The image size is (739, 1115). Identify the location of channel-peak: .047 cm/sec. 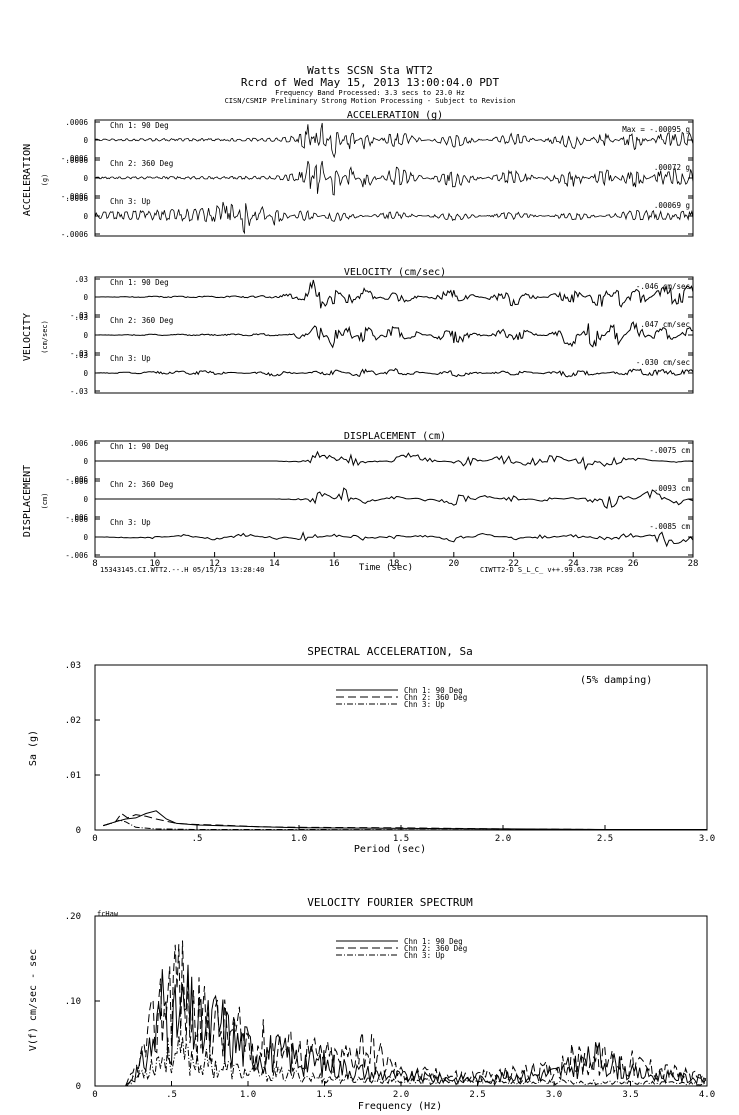
(665, 324).